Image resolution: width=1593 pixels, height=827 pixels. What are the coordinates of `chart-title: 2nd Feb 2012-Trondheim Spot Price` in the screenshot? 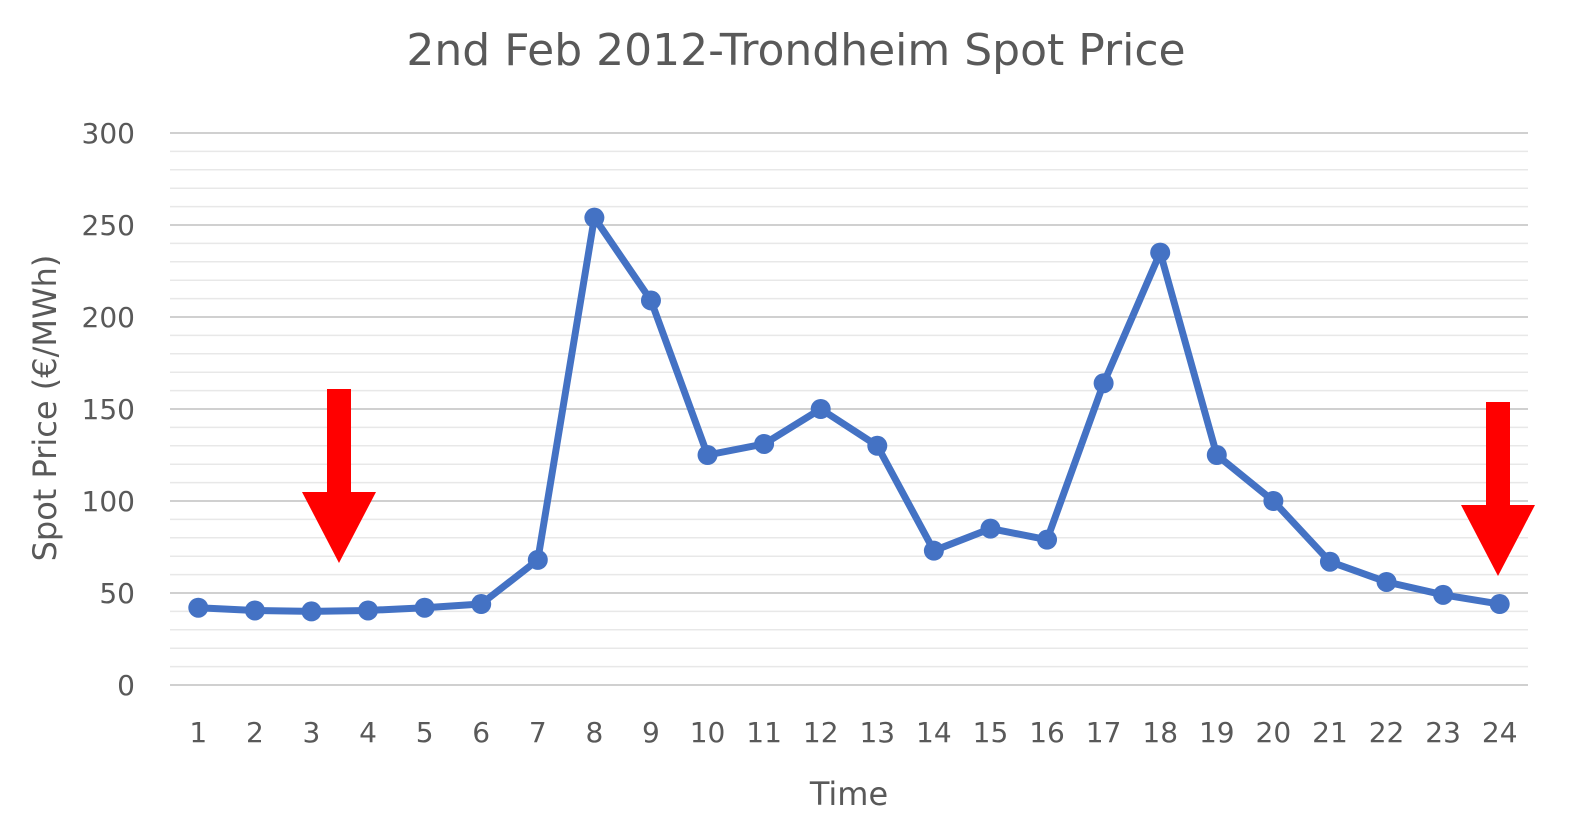 It's located at (795, 50).